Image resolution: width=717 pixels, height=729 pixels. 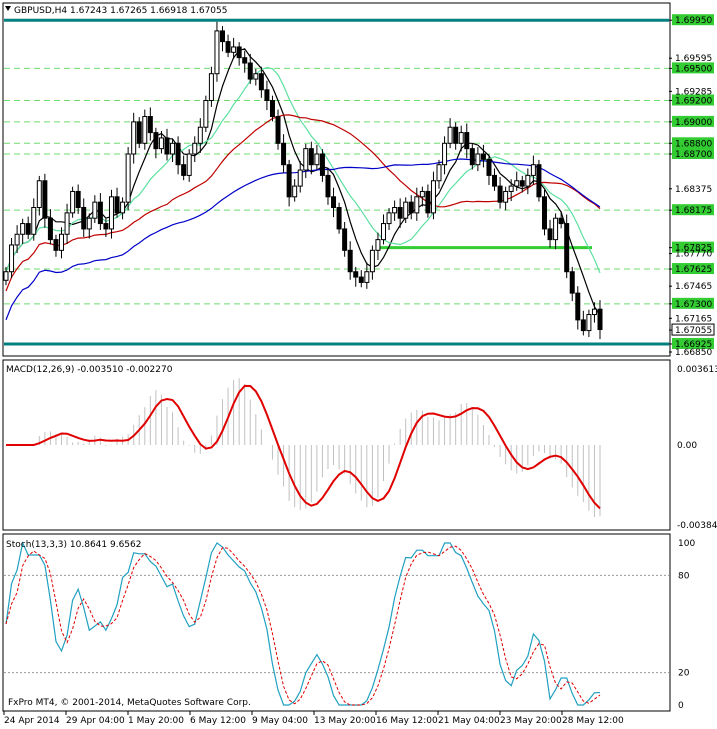 What do you see at coordinates (697, 526) in the screenshot?
I see `macd-axis-label: -0.003849` at bounding box center [697, 526].